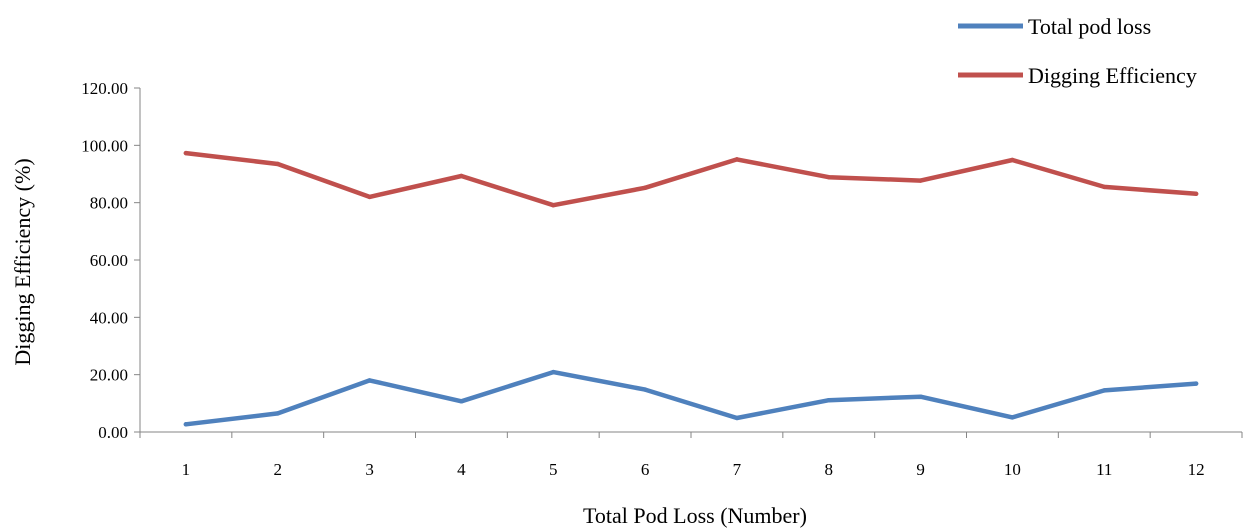 The image size is (1244, 531). Describe the element at coordinates (104, 88) in the screenshot. I see `y-tick-label: 120.00` at that location.